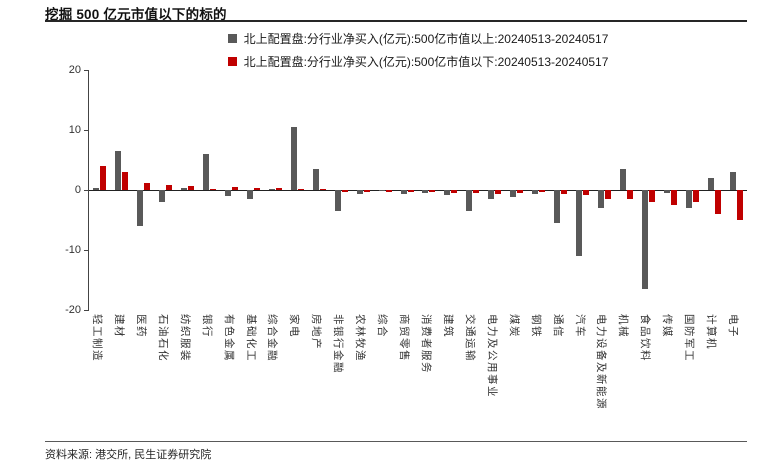 Image resolution: width=760 pixels, height=466 pixels. I want to click on title-divider, so click(396, 21).